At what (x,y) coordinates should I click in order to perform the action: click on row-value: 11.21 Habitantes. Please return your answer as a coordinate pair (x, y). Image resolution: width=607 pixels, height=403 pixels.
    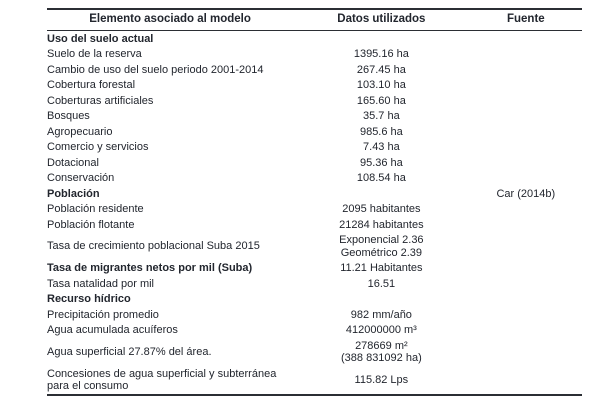
    Looking at the image, I should click on (381, 269).